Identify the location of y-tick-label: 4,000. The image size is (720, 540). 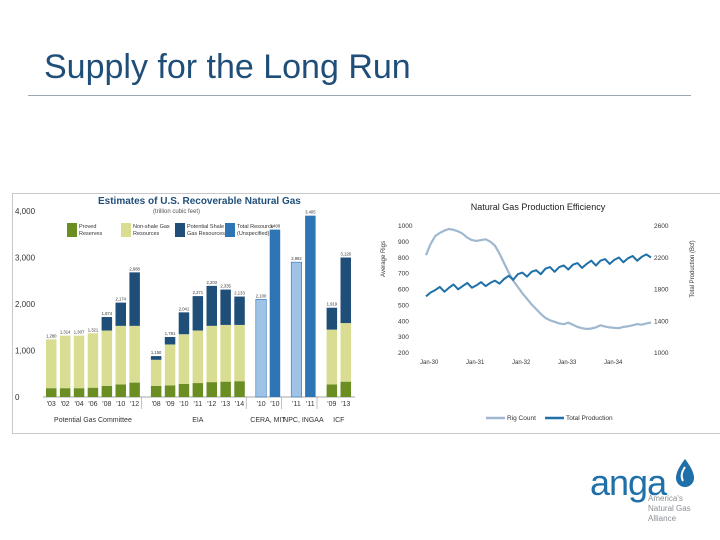
(25, 211).